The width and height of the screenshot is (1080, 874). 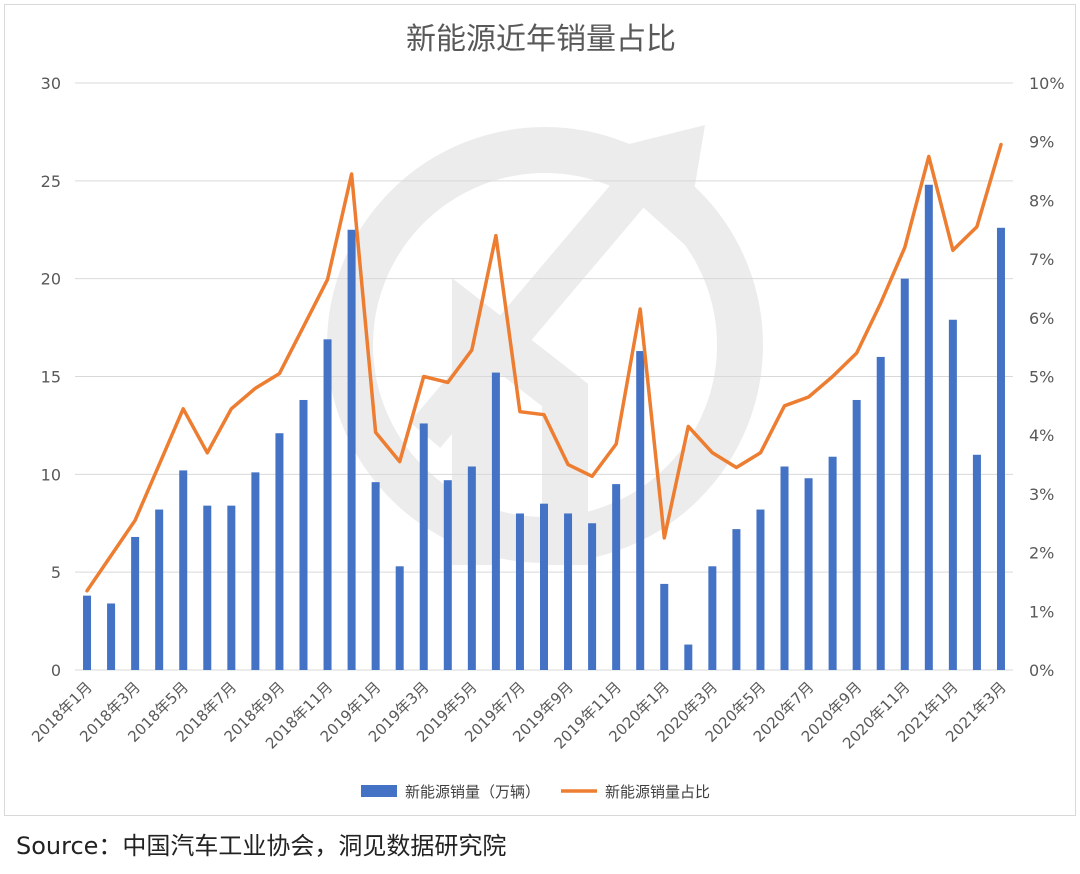 What do you see at coordinates (261, 846) in the screenshot?
I see `source-note: Source：中国汽车工业协会，洞见数据研究院` at bounding box center [261, 846].